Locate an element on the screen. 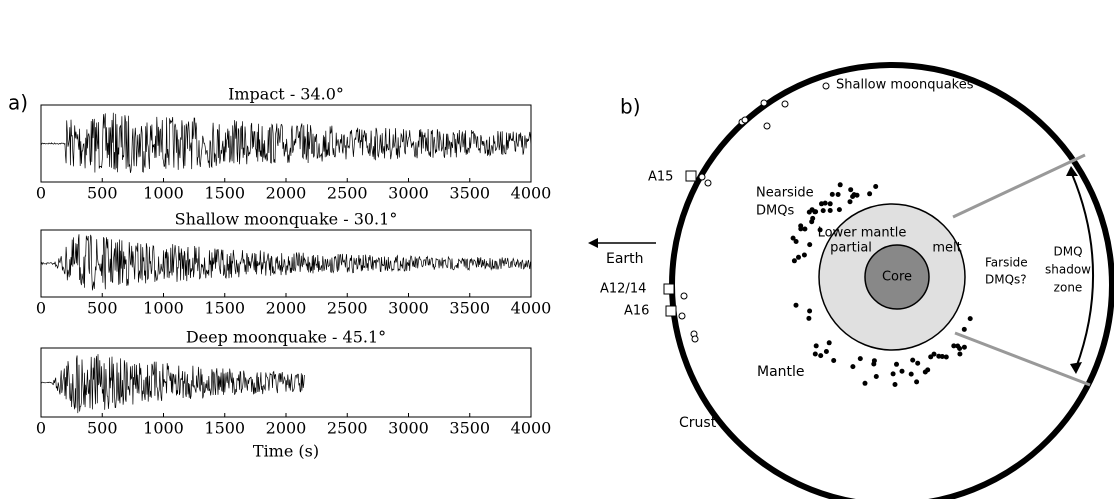 The width and height of the screenshot is (1114, 499). label: Crust is located at coordinates (698, 423).